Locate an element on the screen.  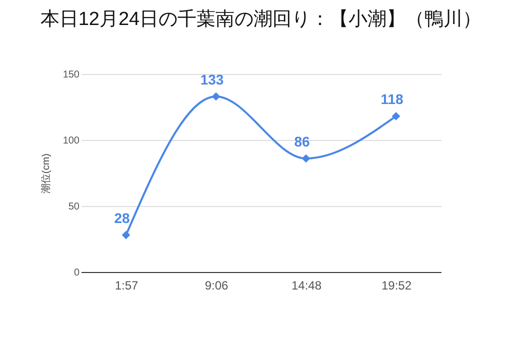
y-tick-label: 0 is located at coordinates (77, 273).